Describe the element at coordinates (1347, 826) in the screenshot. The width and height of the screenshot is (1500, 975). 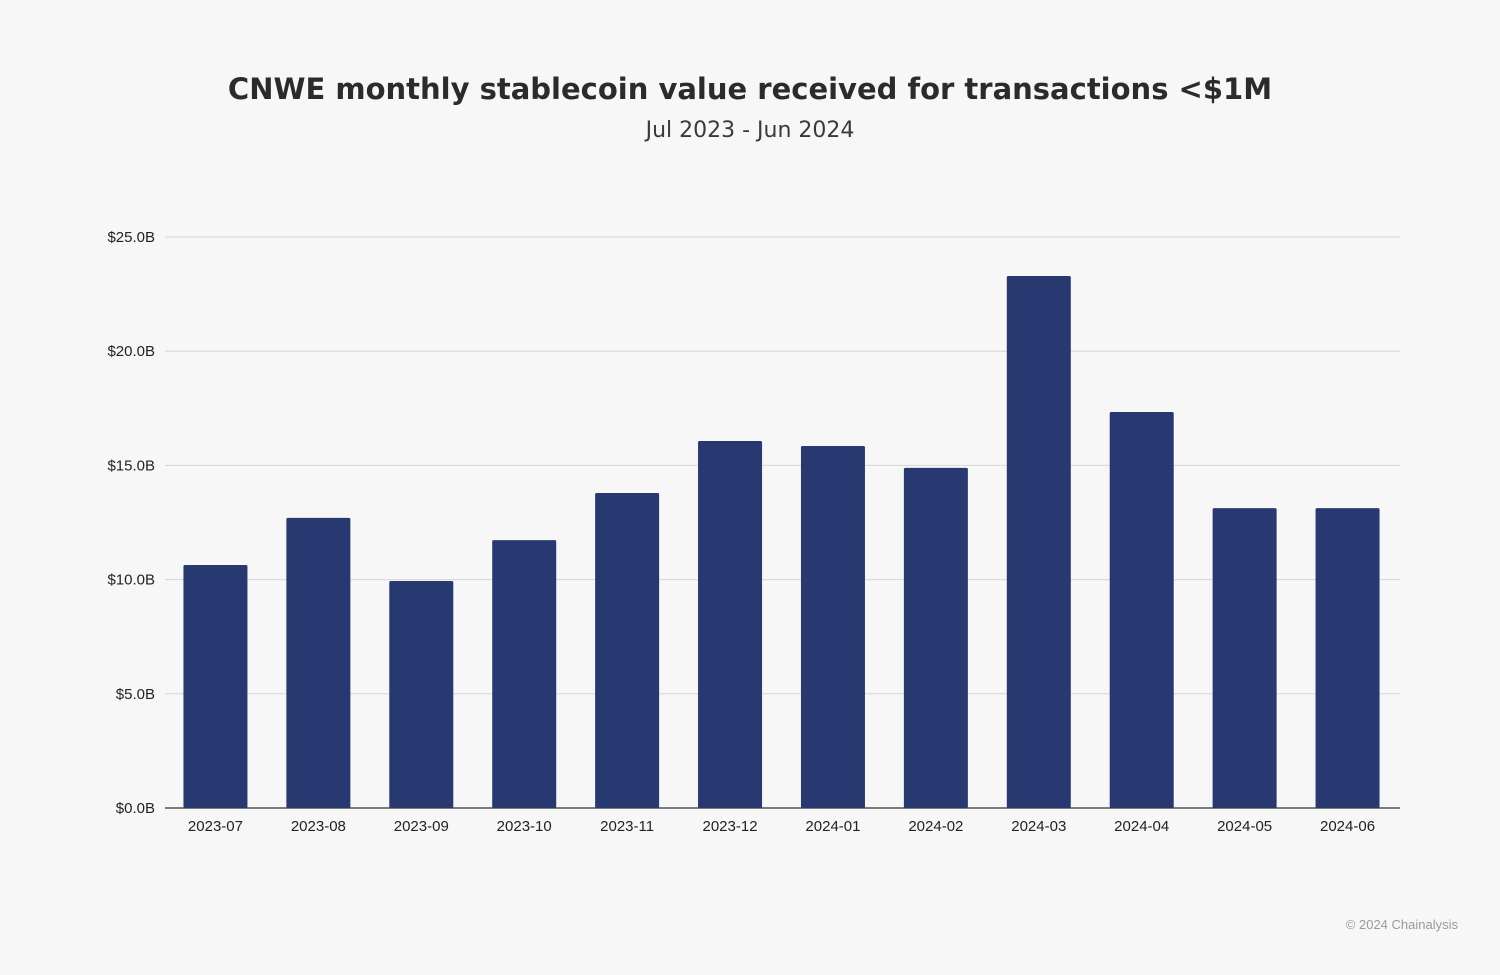
I see `x-tick-label: 2024-06` at that location.